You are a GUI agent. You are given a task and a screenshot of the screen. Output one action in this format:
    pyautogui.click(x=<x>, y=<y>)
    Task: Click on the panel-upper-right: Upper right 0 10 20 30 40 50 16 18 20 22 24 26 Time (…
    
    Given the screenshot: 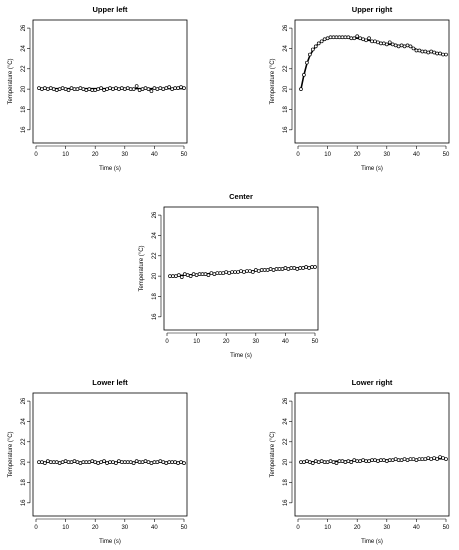 What is the action you would take?
    pyautogui.click(x=360, y=88)
    